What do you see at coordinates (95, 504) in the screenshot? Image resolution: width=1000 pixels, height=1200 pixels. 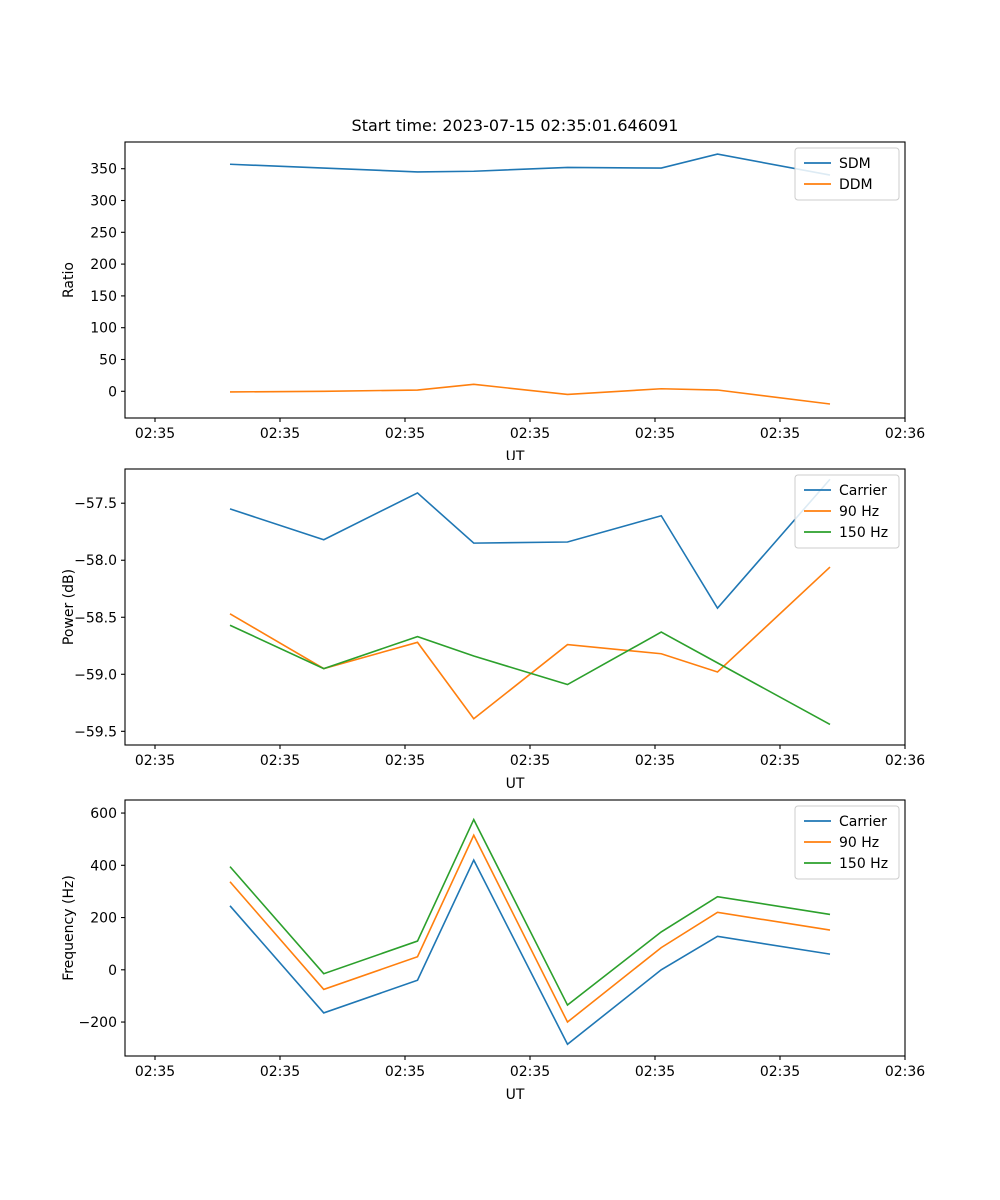 I see `y-tick-label: −57.5` at bounding box center [95, 504].